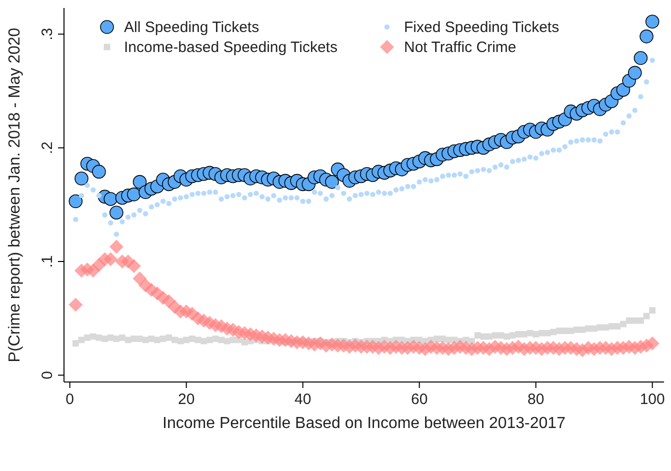 Image resolution: width=671 pixels, height=471 pixels. I want to click on x-tick-label: 80, so click(536, 399).